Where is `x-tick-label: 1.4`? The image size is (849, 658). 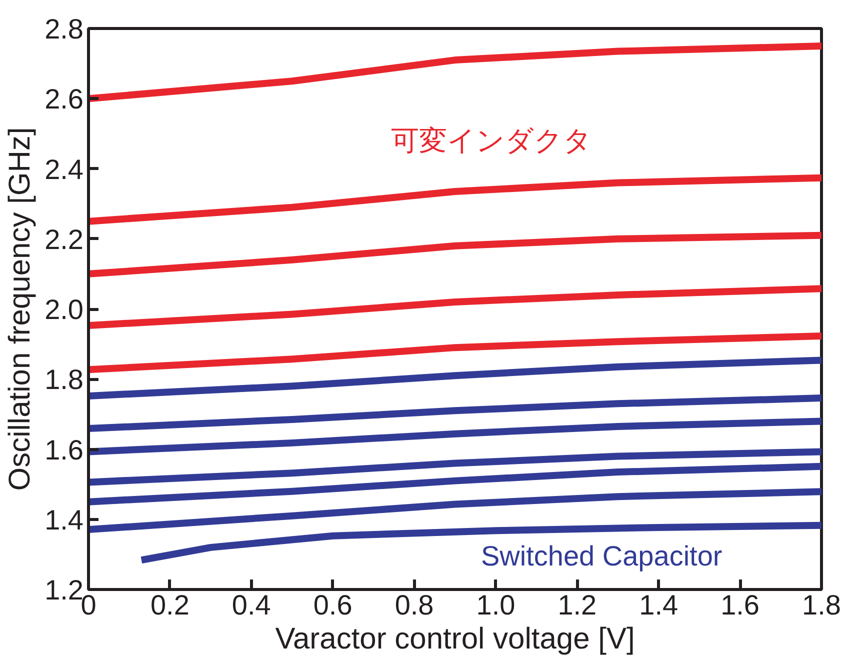
x-tick-label: 1.4 is located at coordinates (658, 605).